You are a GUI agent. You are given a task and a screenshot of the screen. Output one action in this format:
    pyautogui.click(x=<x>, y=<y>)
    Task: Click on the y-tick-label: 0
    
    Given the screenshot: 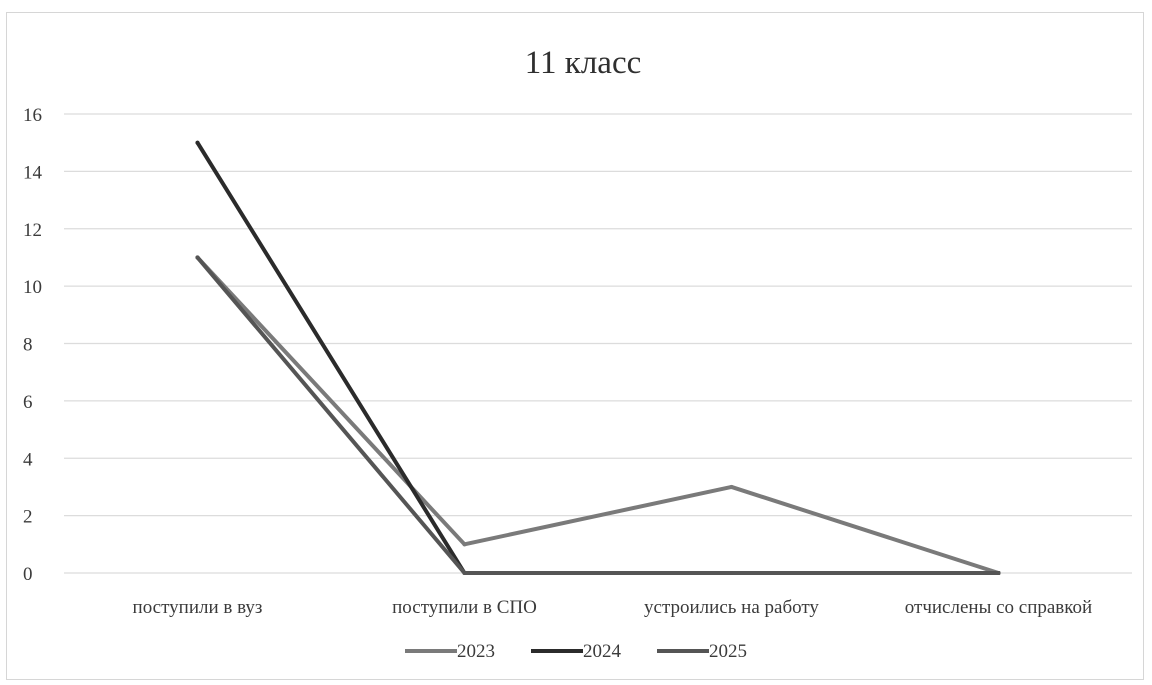 What is the action you would take?
    pyautogui.click(x=28, y=574)
    